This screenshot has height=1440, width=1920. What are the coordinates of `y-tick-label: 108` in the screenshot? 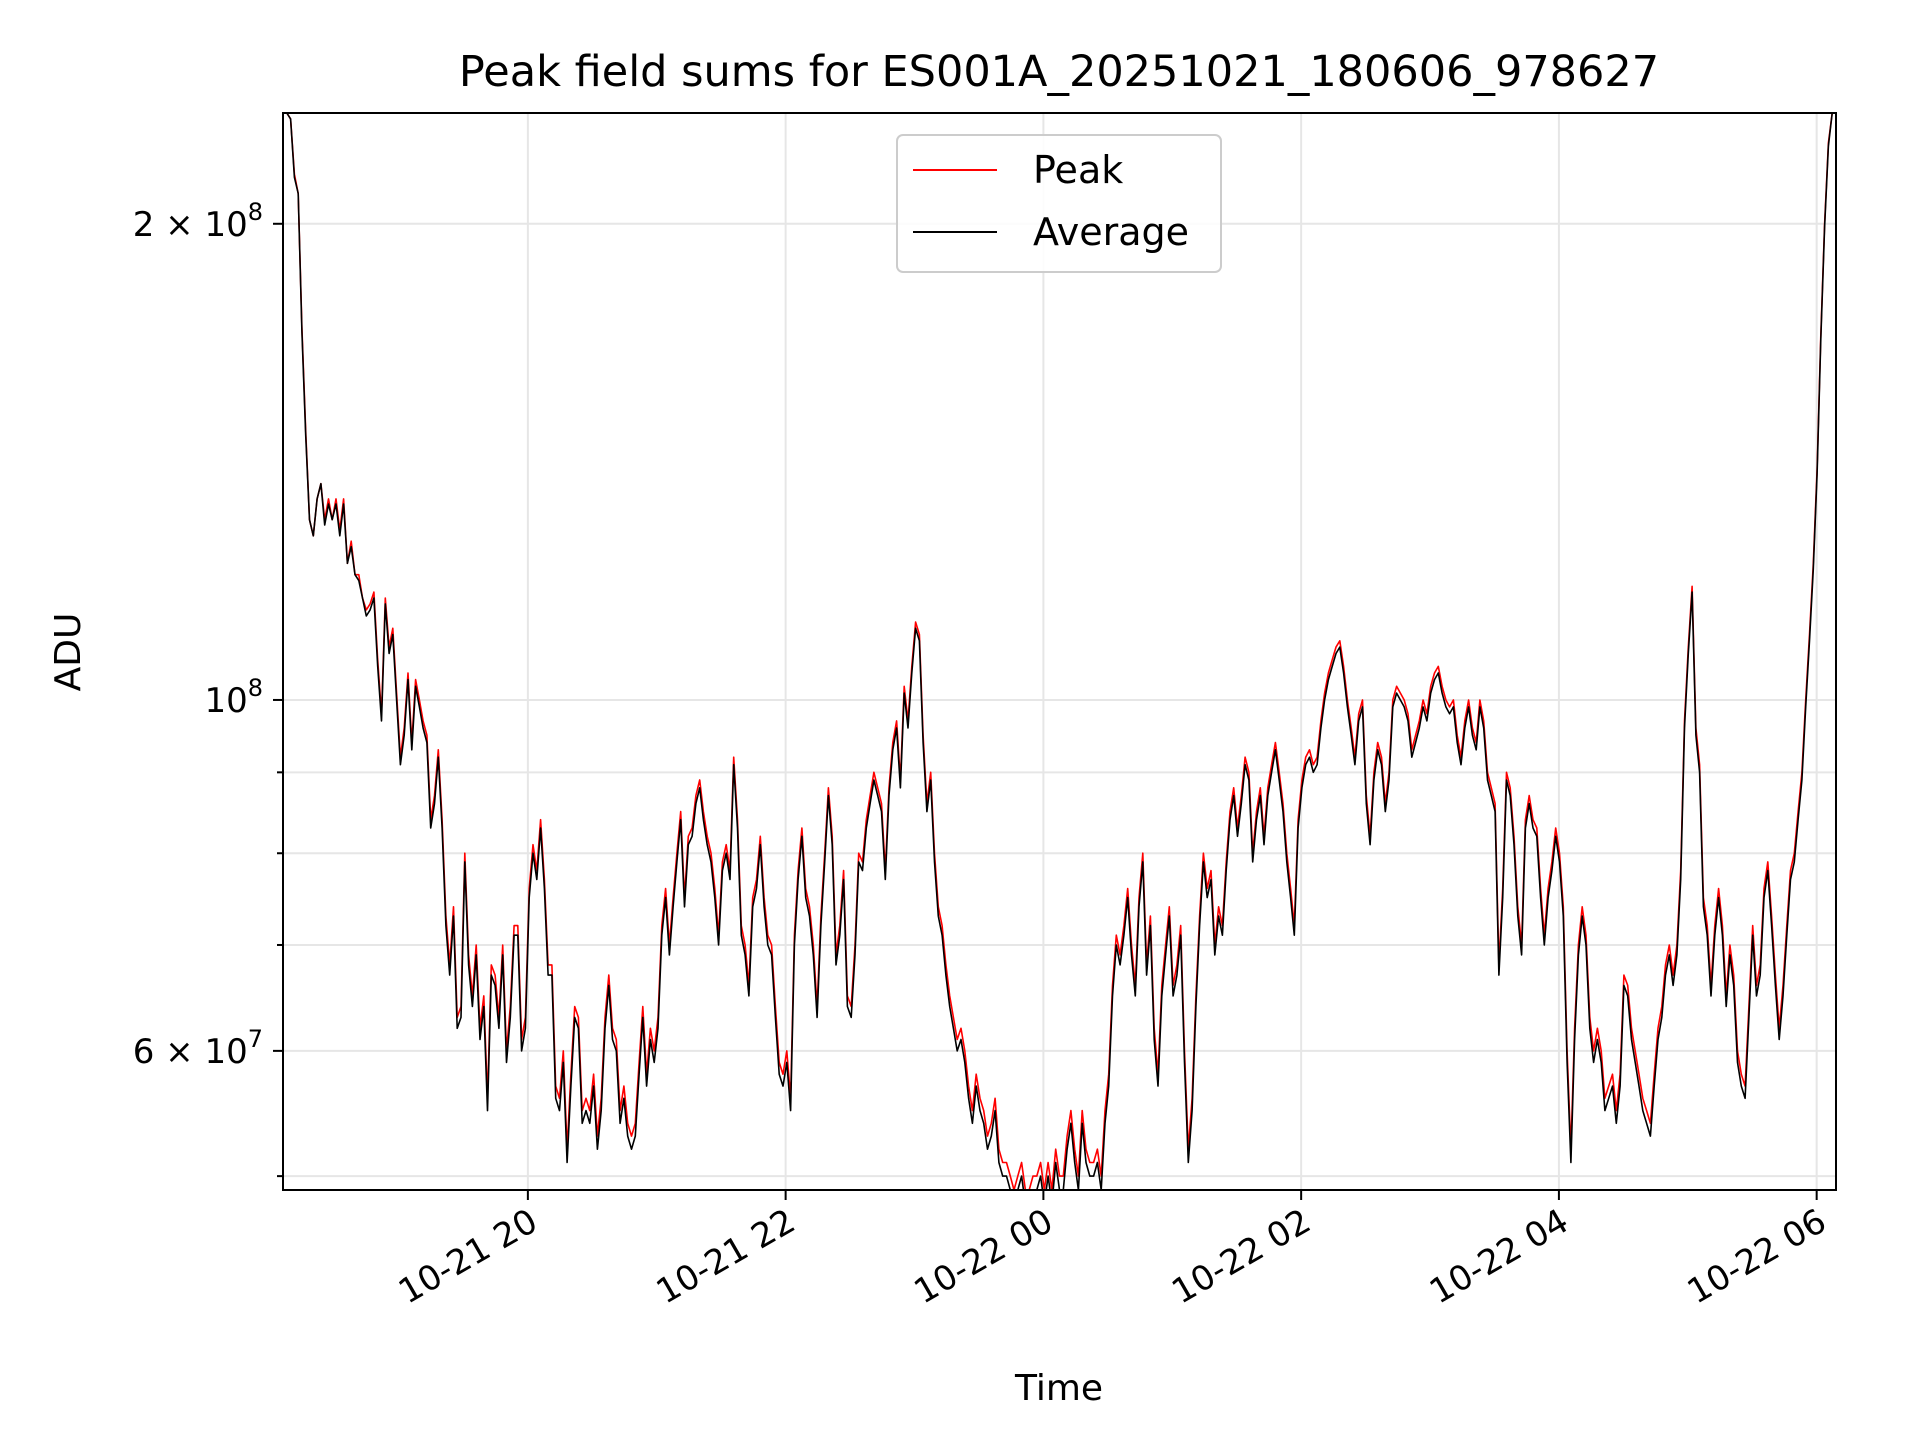 It's located at (233, 697).